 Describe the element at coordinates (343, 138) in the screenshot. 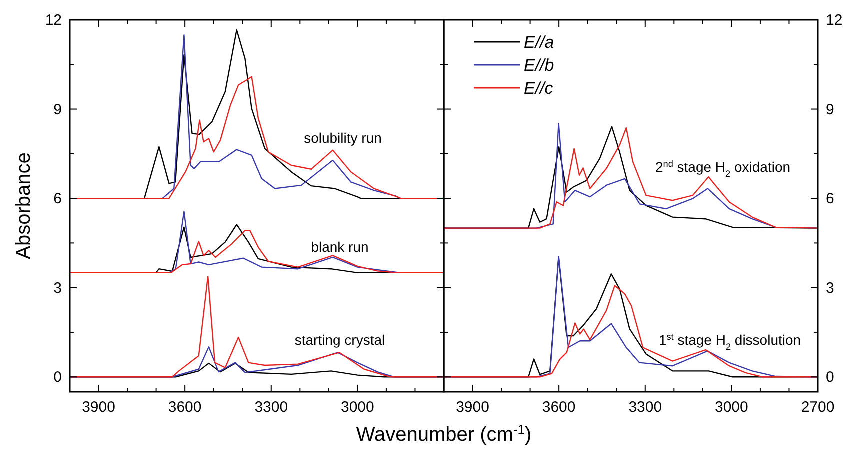

I see `annotation: solubility run` at that location.